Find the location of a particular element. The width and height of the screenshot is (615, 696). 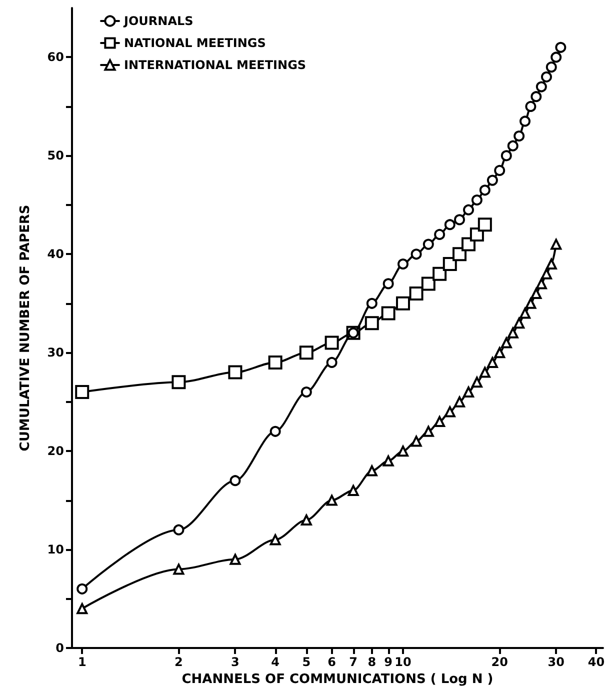

y-axis-title: CUMULATIVE NUMBER OF PAPERS is located at coordinates (25, 328).